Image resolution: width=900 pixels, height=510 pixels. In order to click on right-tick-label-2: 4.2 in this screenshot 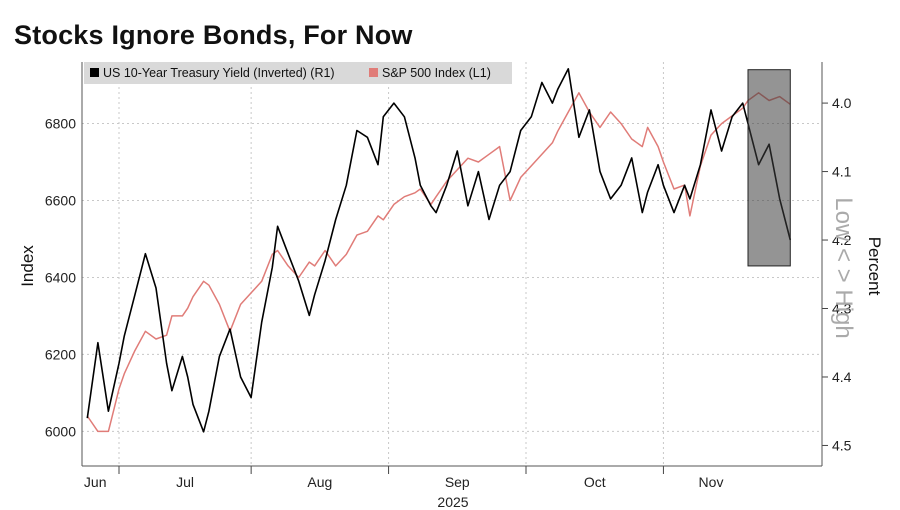, I will do `click(842, 240)`.